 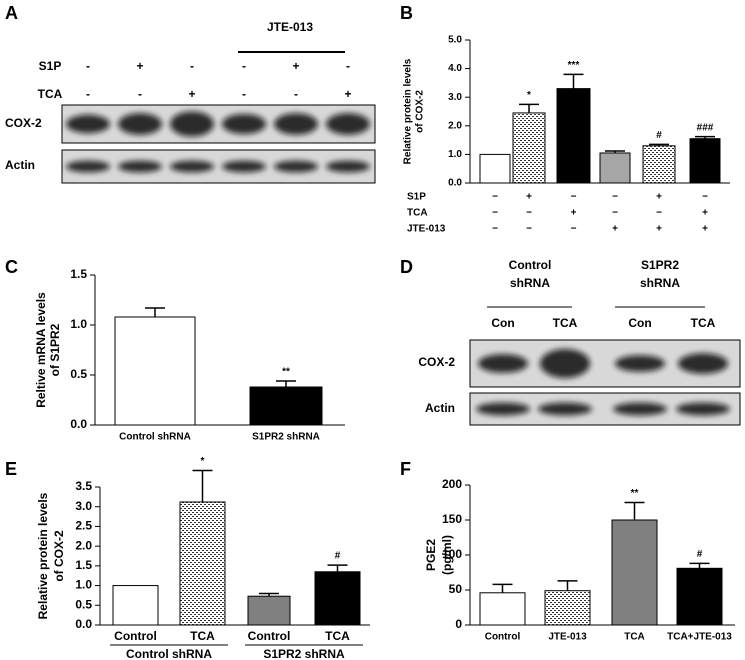 I want to click on x-tick-label: TCA+JTE-013, so click(x=699, y=637).